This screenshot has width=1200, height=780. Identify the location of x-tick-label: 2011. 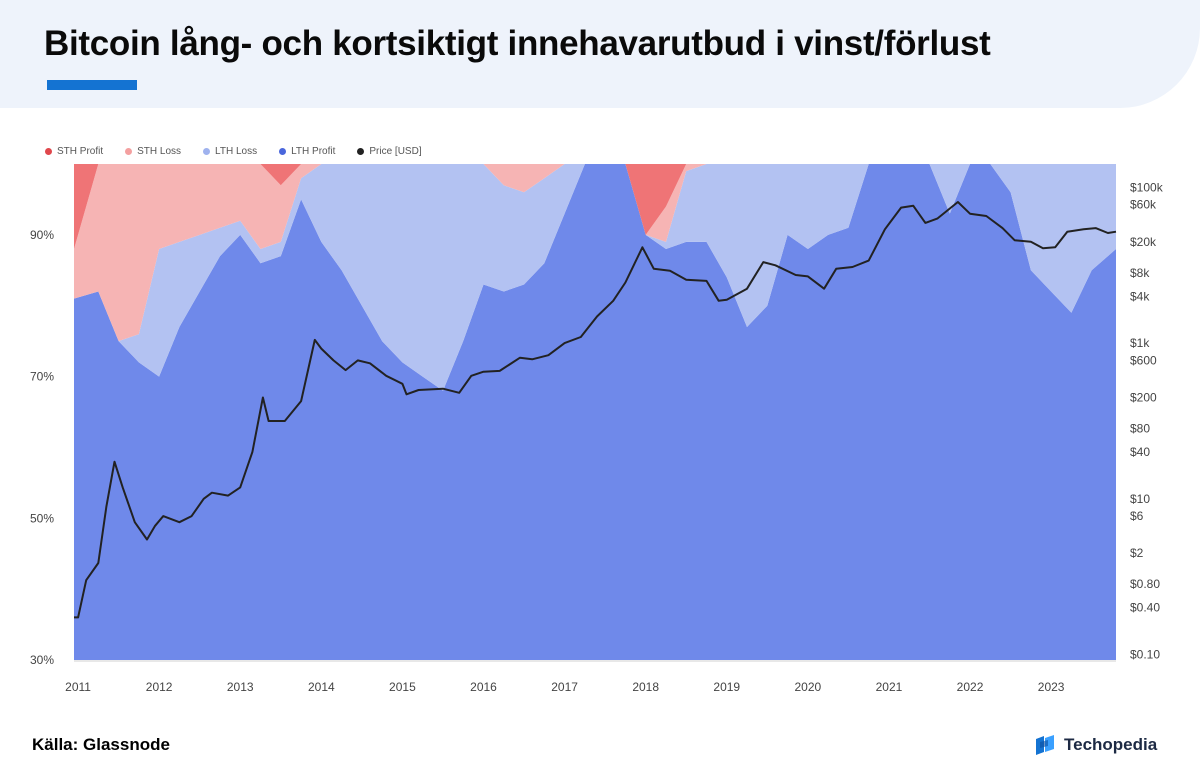
(78, 687).